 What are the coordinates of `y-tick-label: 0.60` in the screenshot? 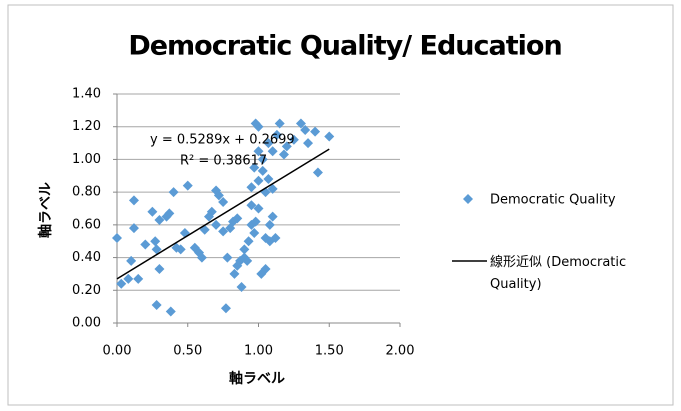 It's located at (86, 224).